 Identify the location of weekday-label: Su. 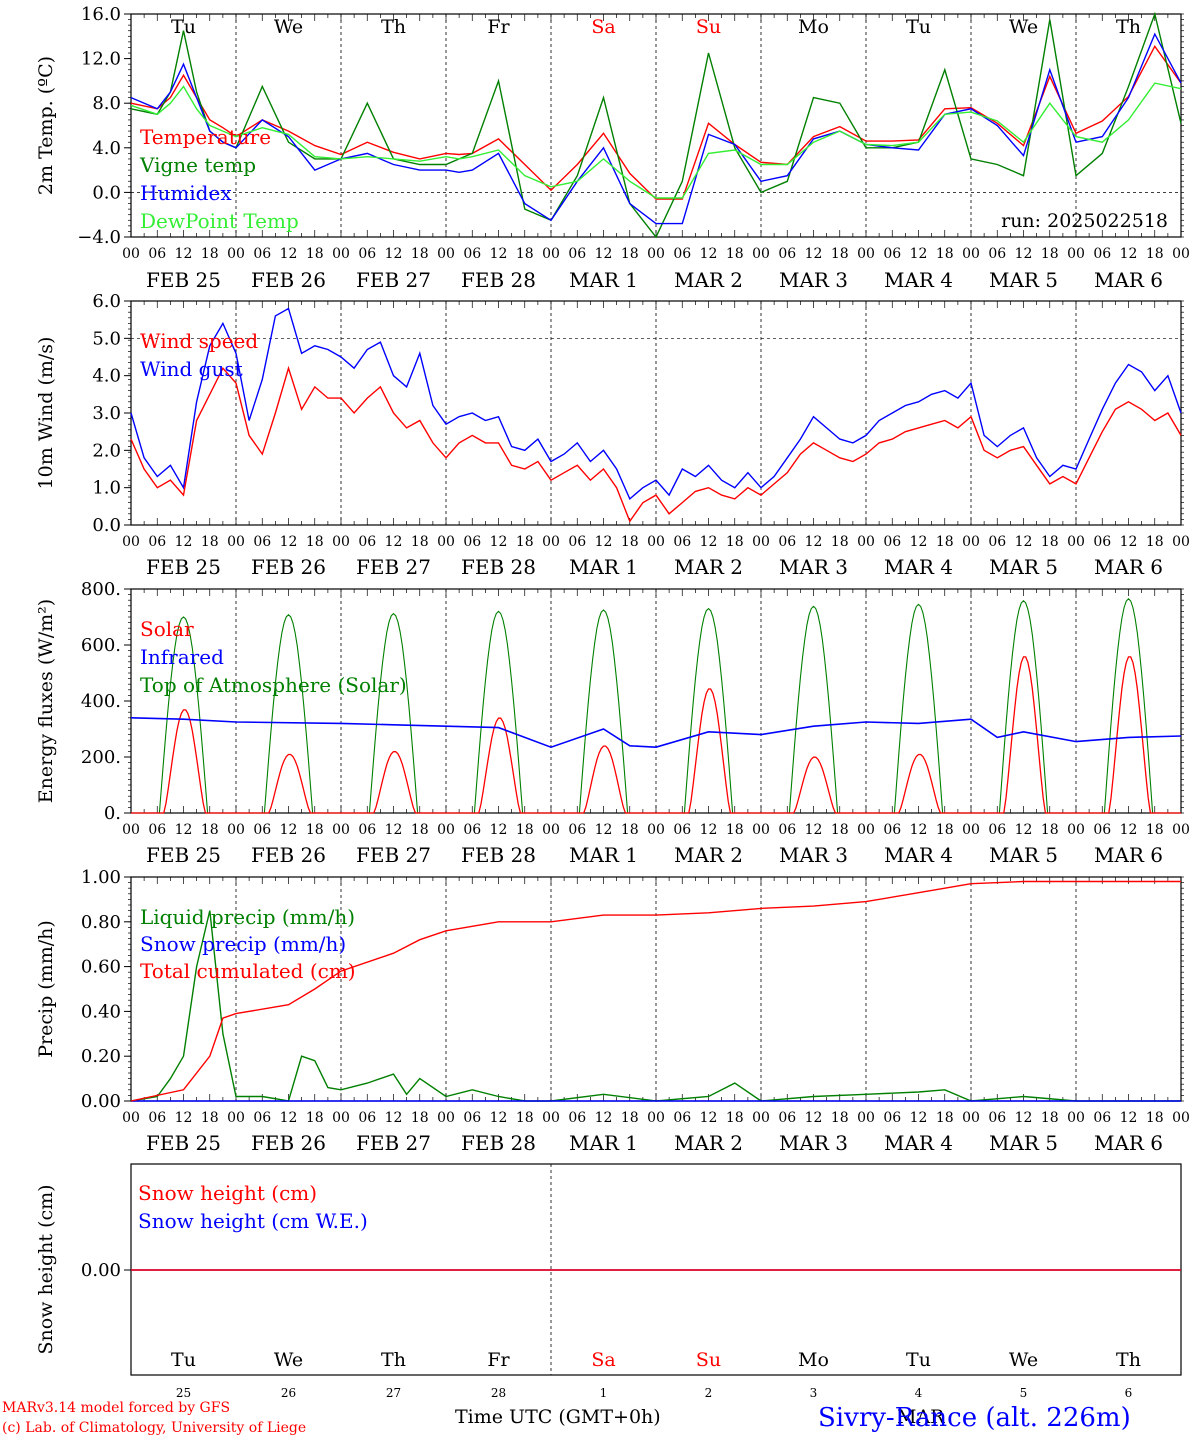
(708, 1360).